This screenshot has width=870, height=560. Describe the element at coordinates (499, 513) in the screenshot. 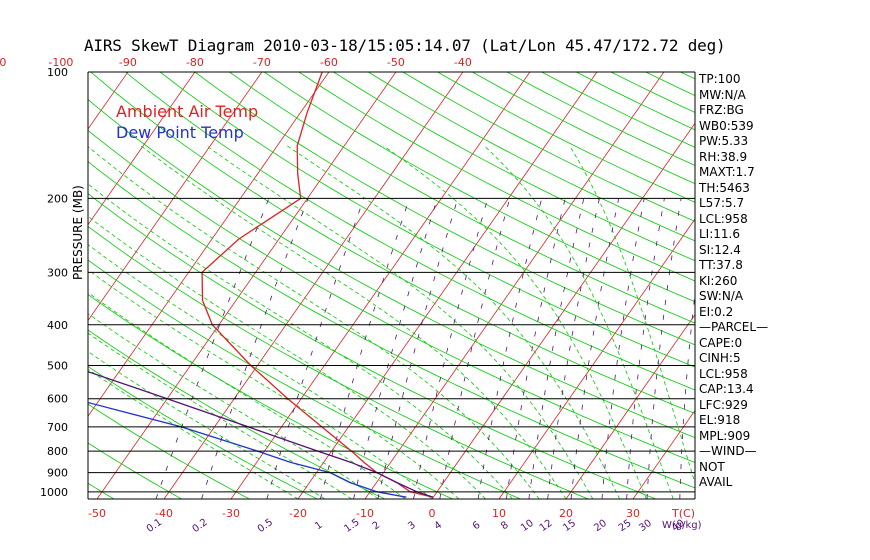

I see `bottom-temp-tick-label: 10` at that location.